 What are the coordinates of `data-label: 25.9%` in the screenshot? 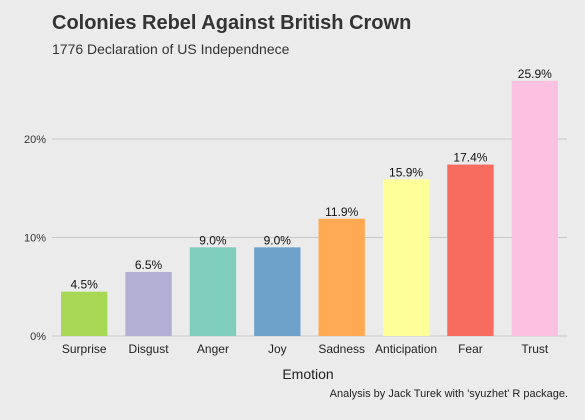 It's located at (535, 74).